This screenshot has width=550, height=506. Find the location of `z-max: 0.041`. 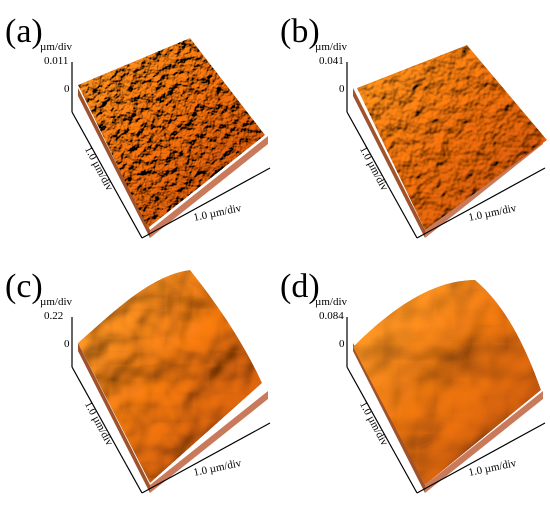

z-max: 0.041 is located at coordinates (331, 61).